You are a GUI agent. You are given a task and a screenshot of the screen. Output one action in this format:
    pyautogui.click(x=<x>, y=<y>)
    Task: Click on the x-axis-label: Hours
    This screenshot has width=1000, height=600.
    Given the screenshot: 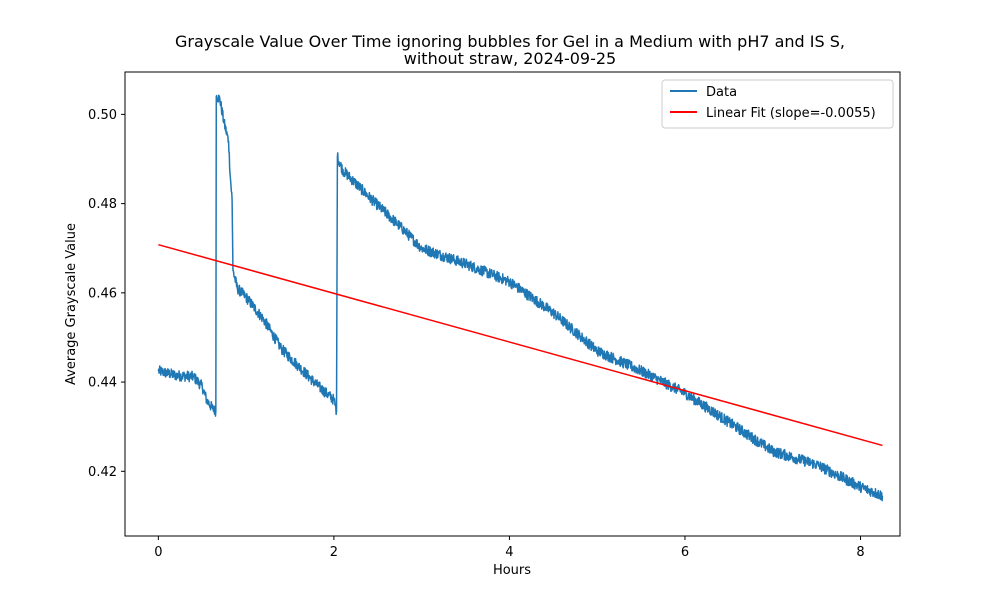 What is the action you would take?
    pyautogui.click(x=512, y=570)
    